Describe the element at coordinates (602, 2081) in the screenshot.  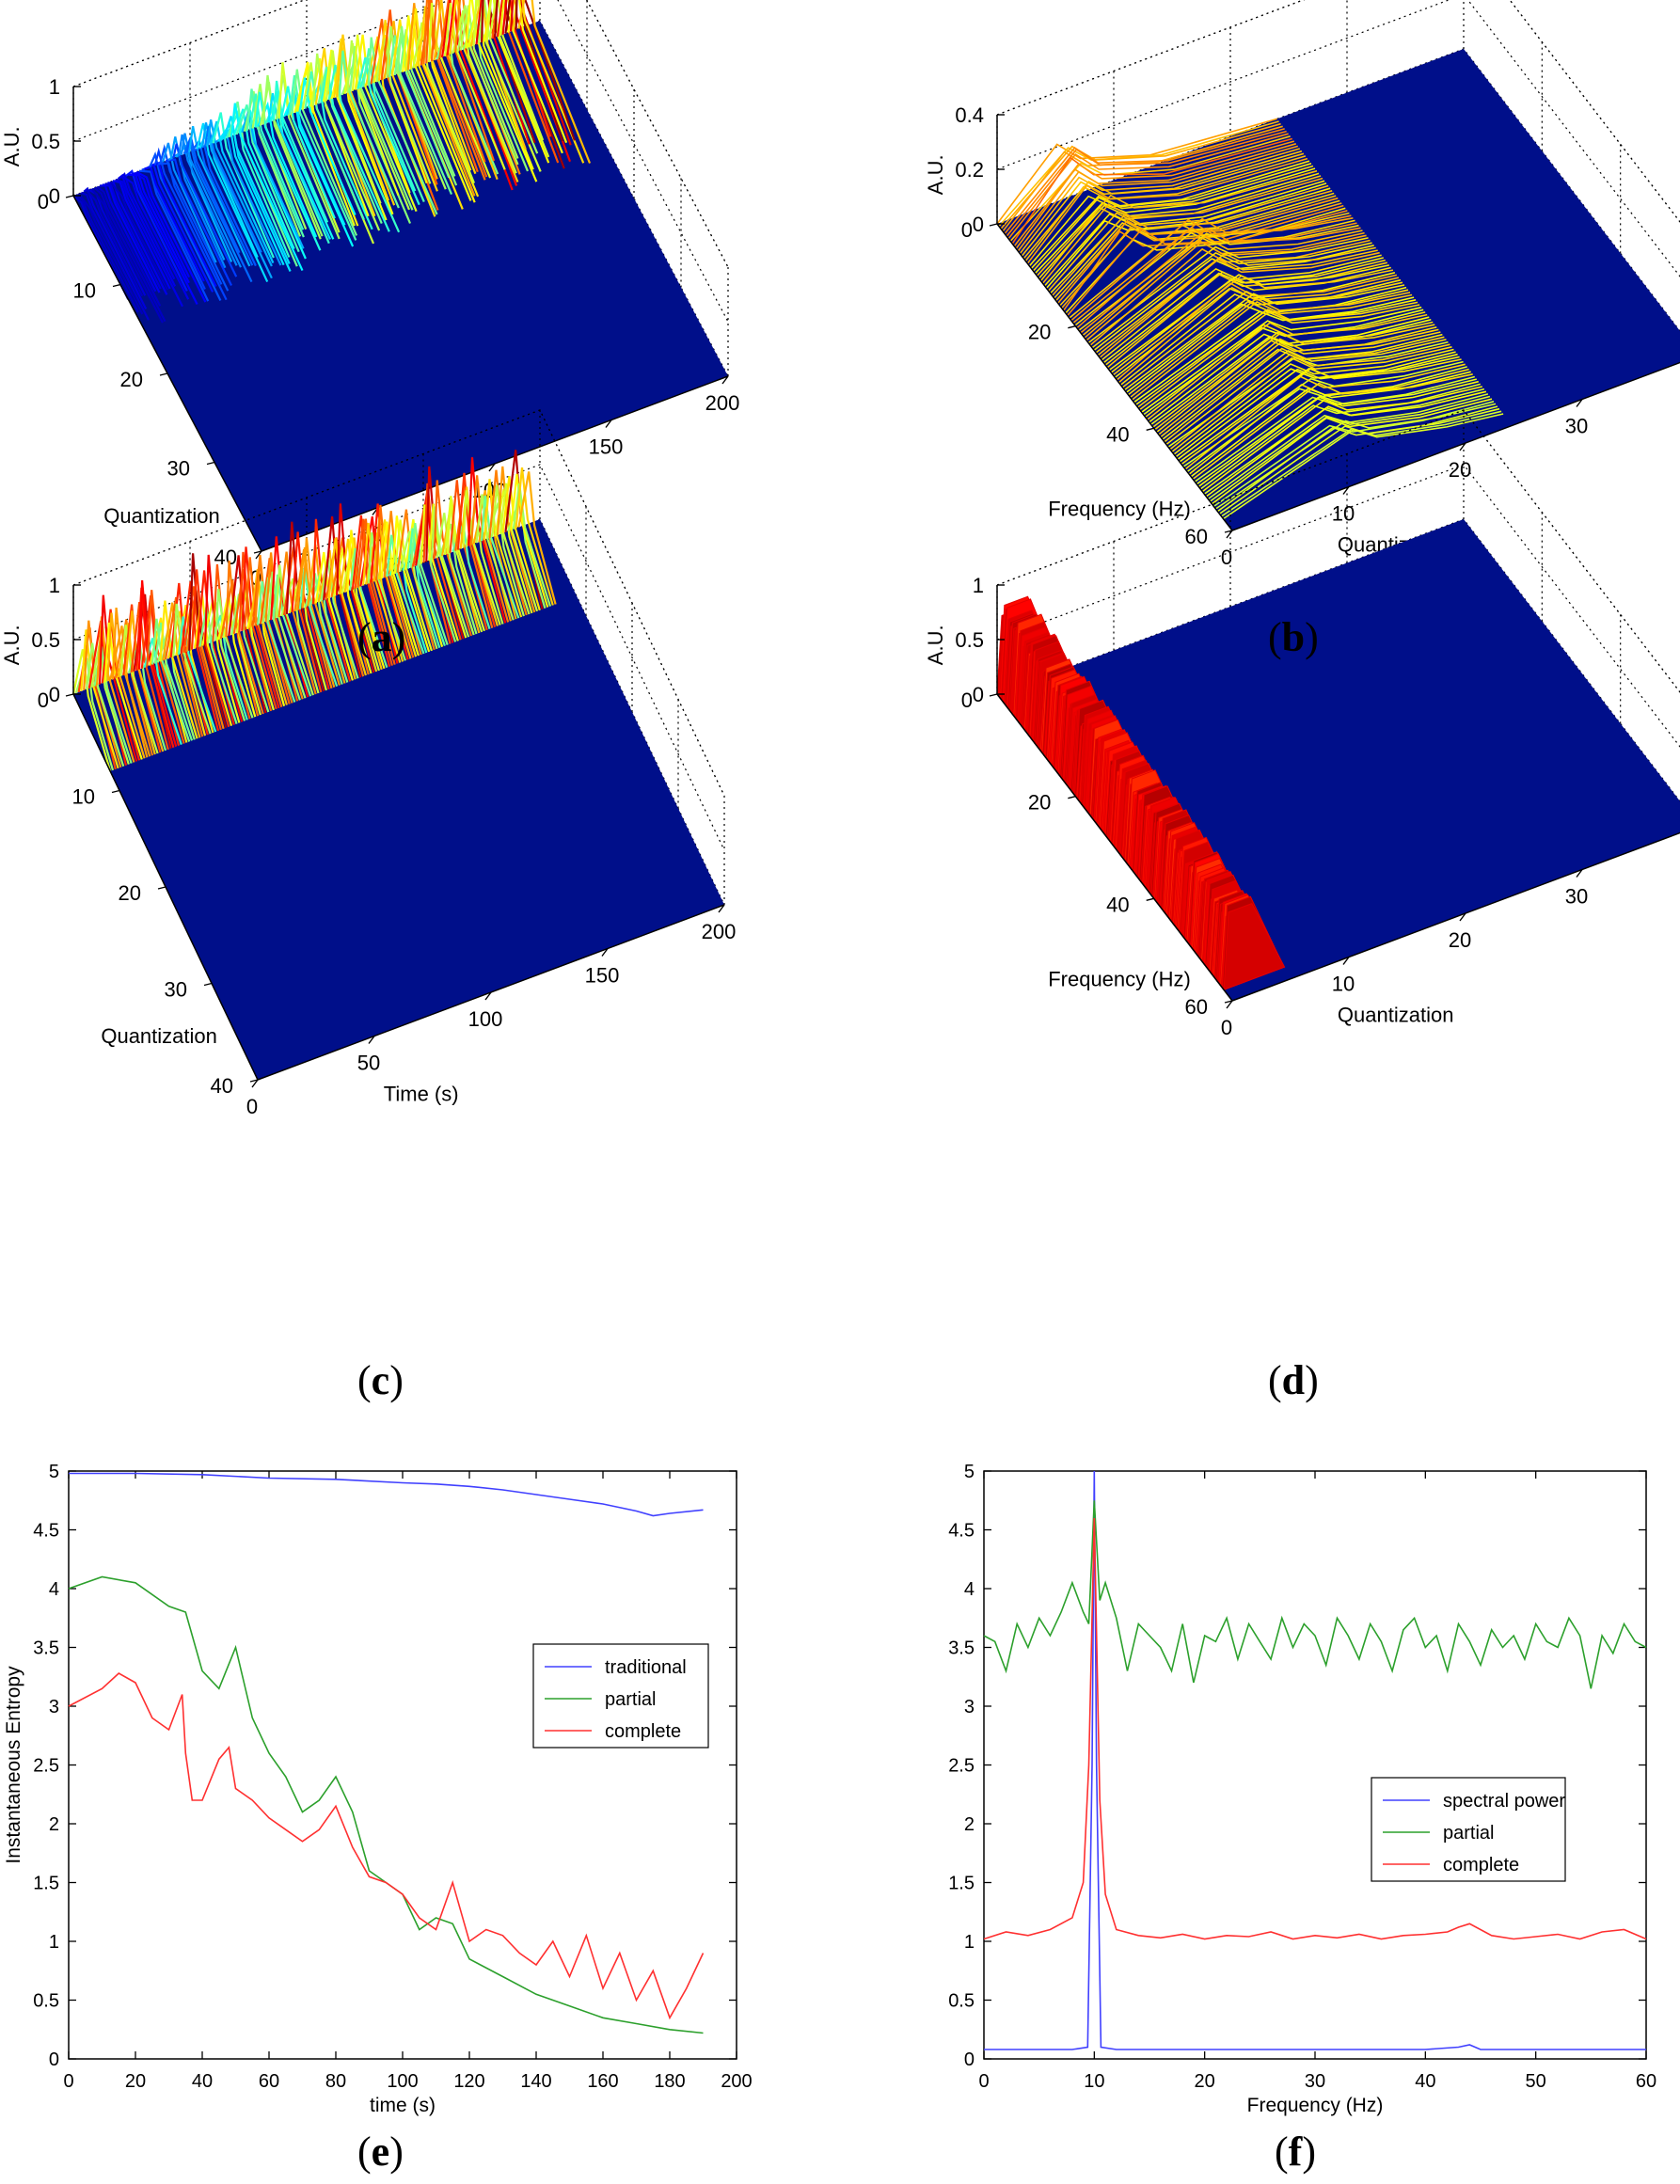
I see `x-tick-label: 160` at that location.